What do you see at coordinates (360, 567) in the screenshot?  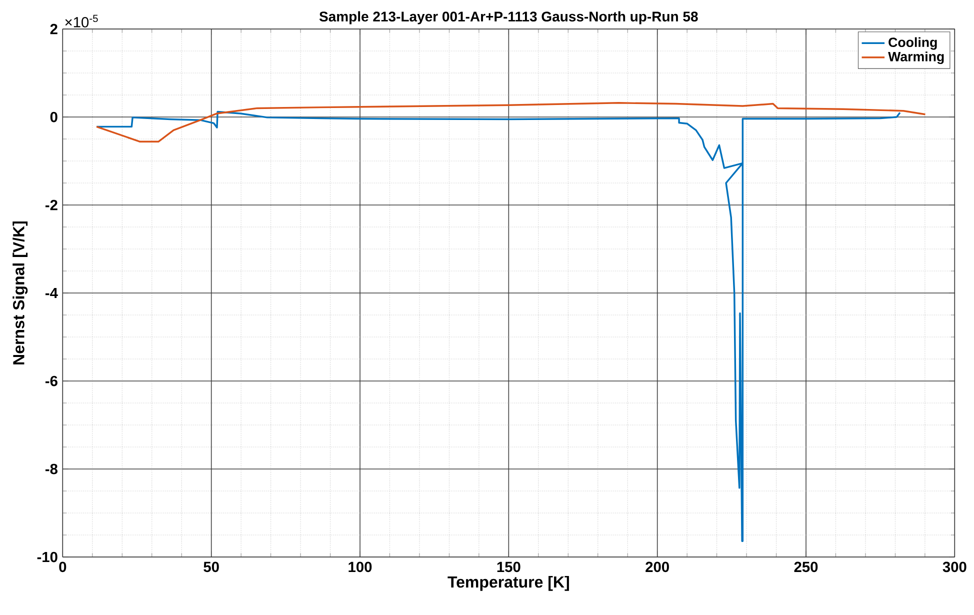 I see `x-tick-label: 100` at bounding box center [360, 567].